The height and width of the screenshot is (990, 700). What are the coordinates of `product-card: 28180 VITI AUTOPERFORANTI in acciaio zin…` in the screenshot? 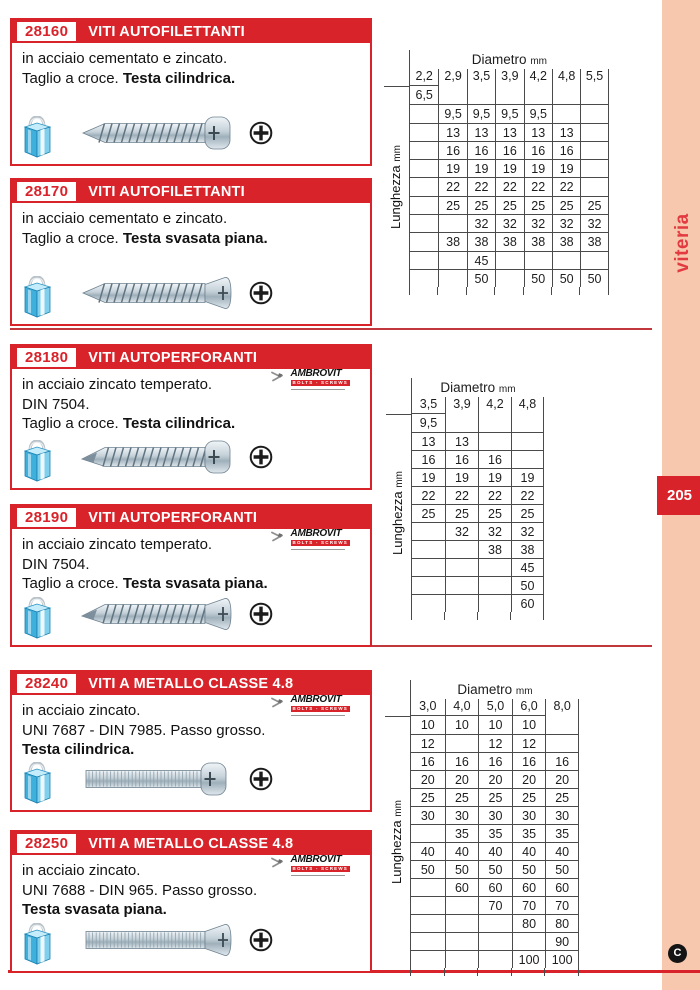 It's located at (191, 417).